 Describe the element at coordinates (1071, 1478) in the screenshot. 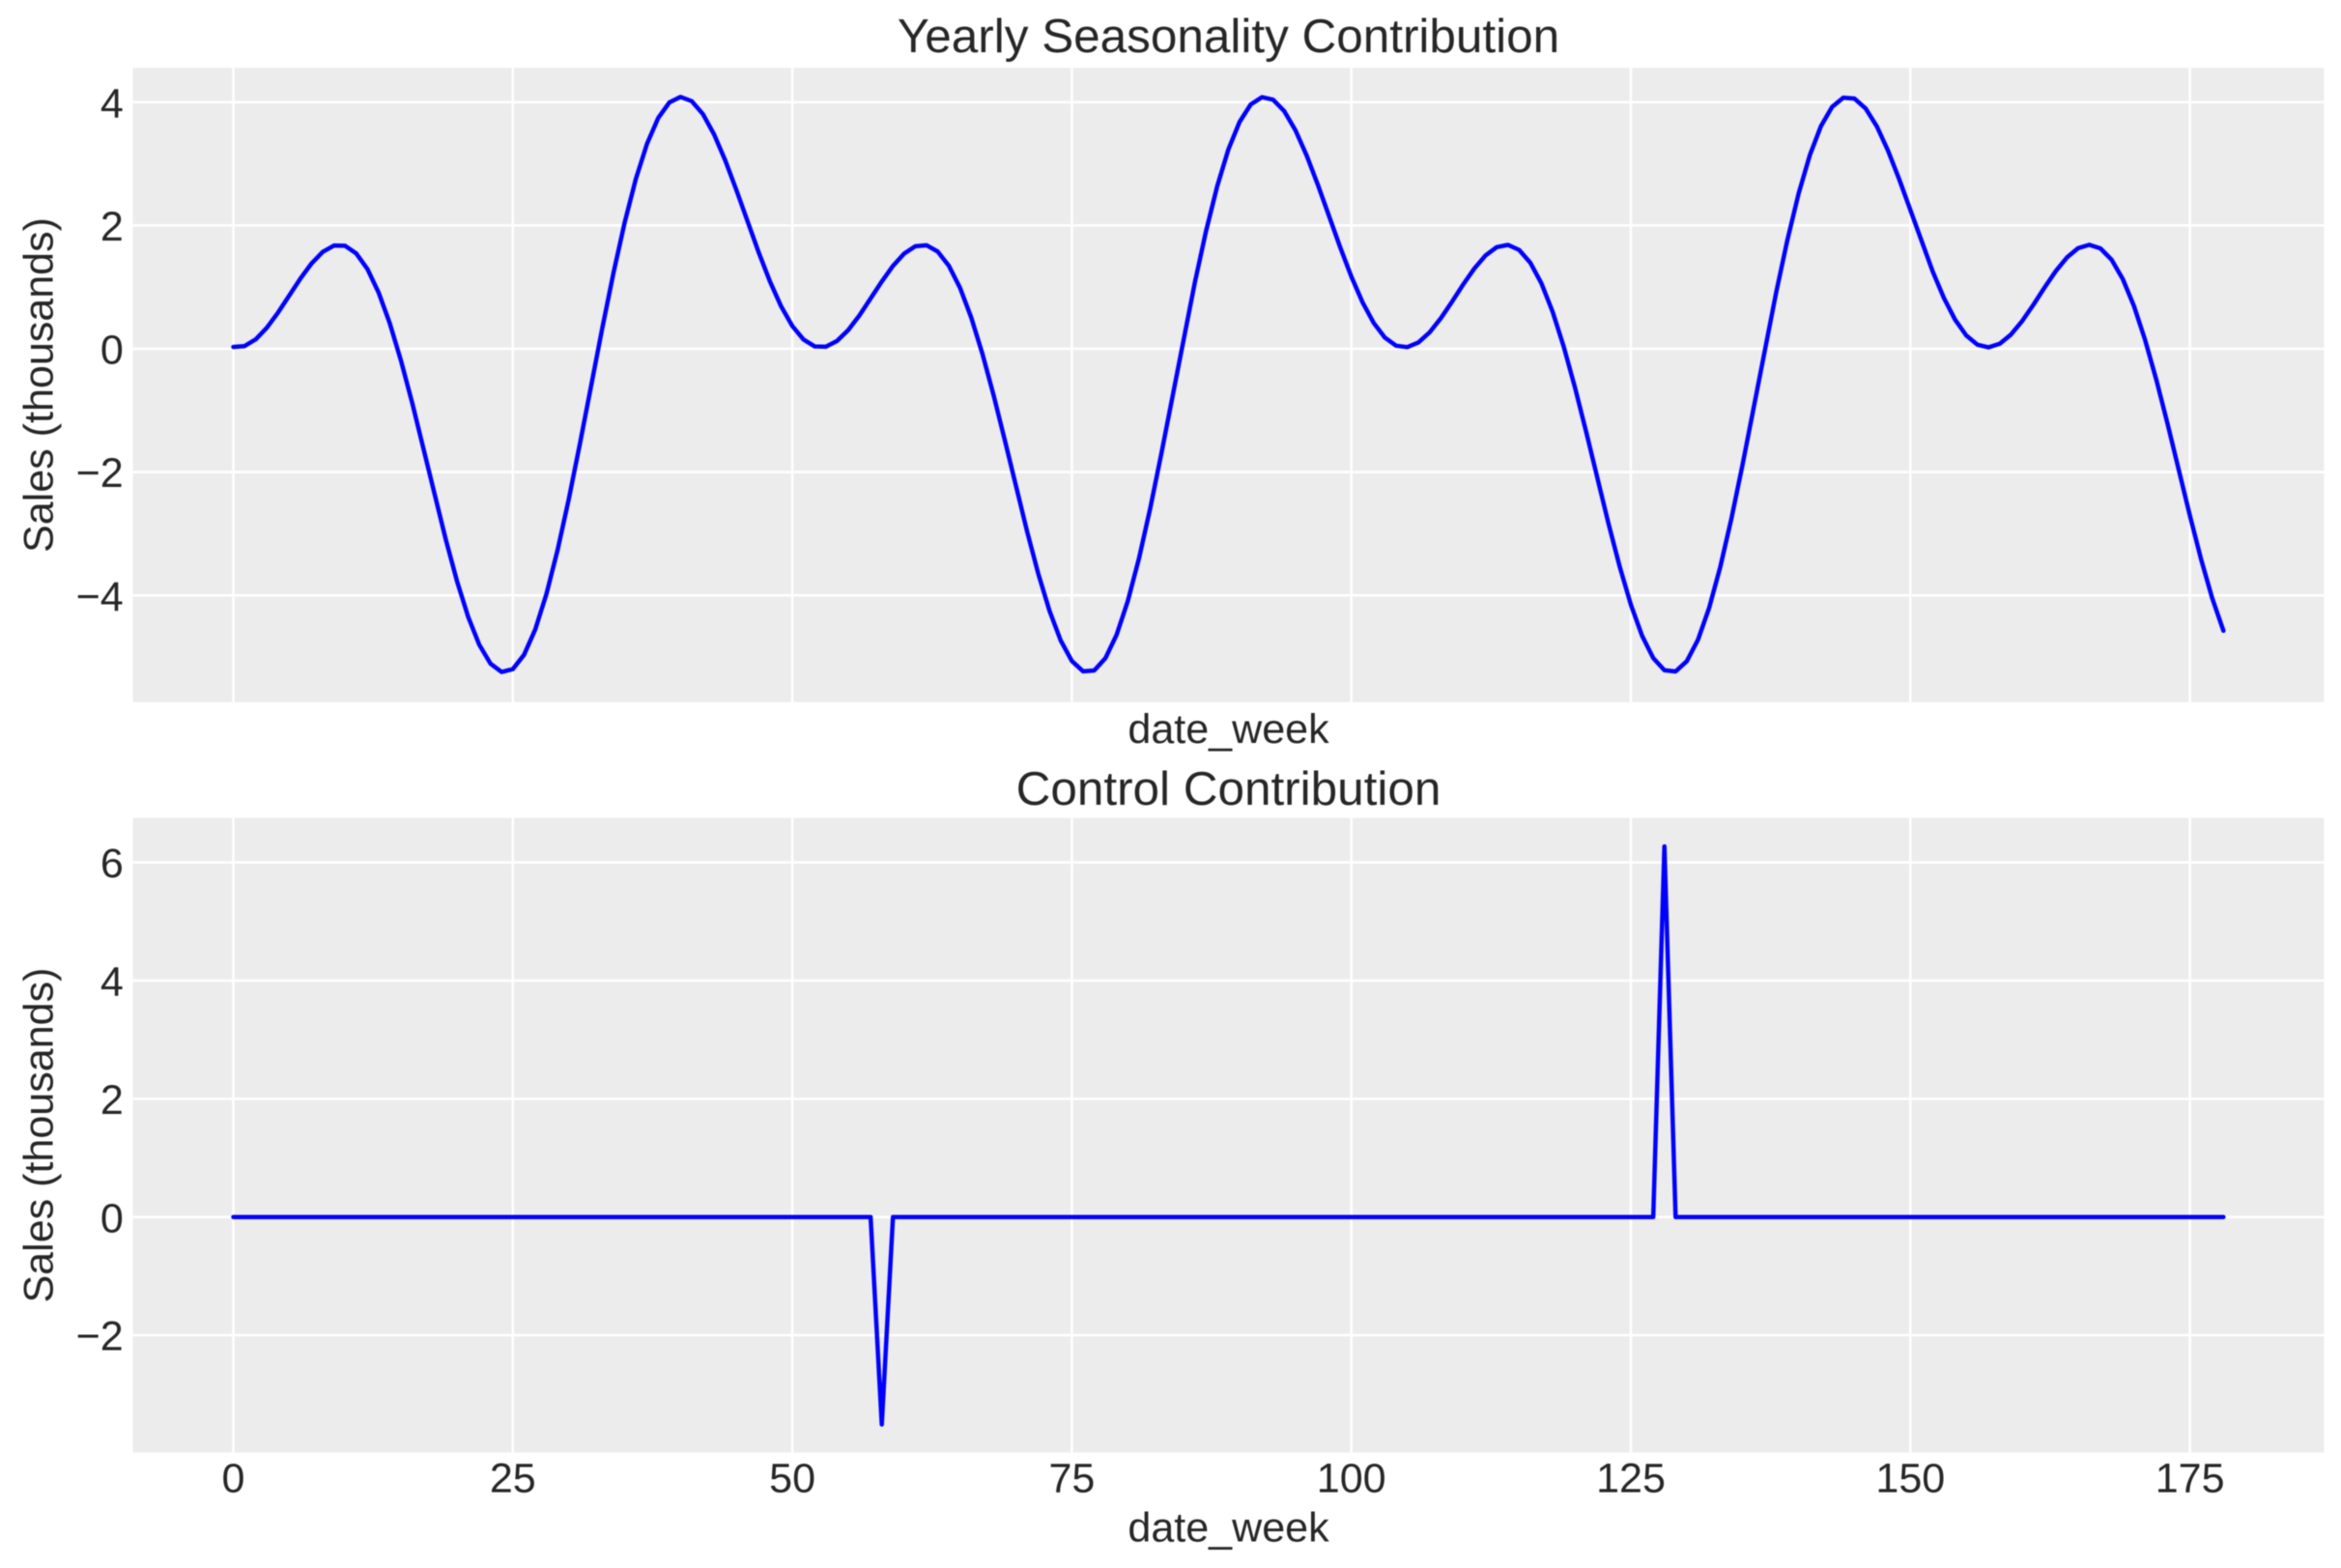

I see `svg-text: 75` at that location.